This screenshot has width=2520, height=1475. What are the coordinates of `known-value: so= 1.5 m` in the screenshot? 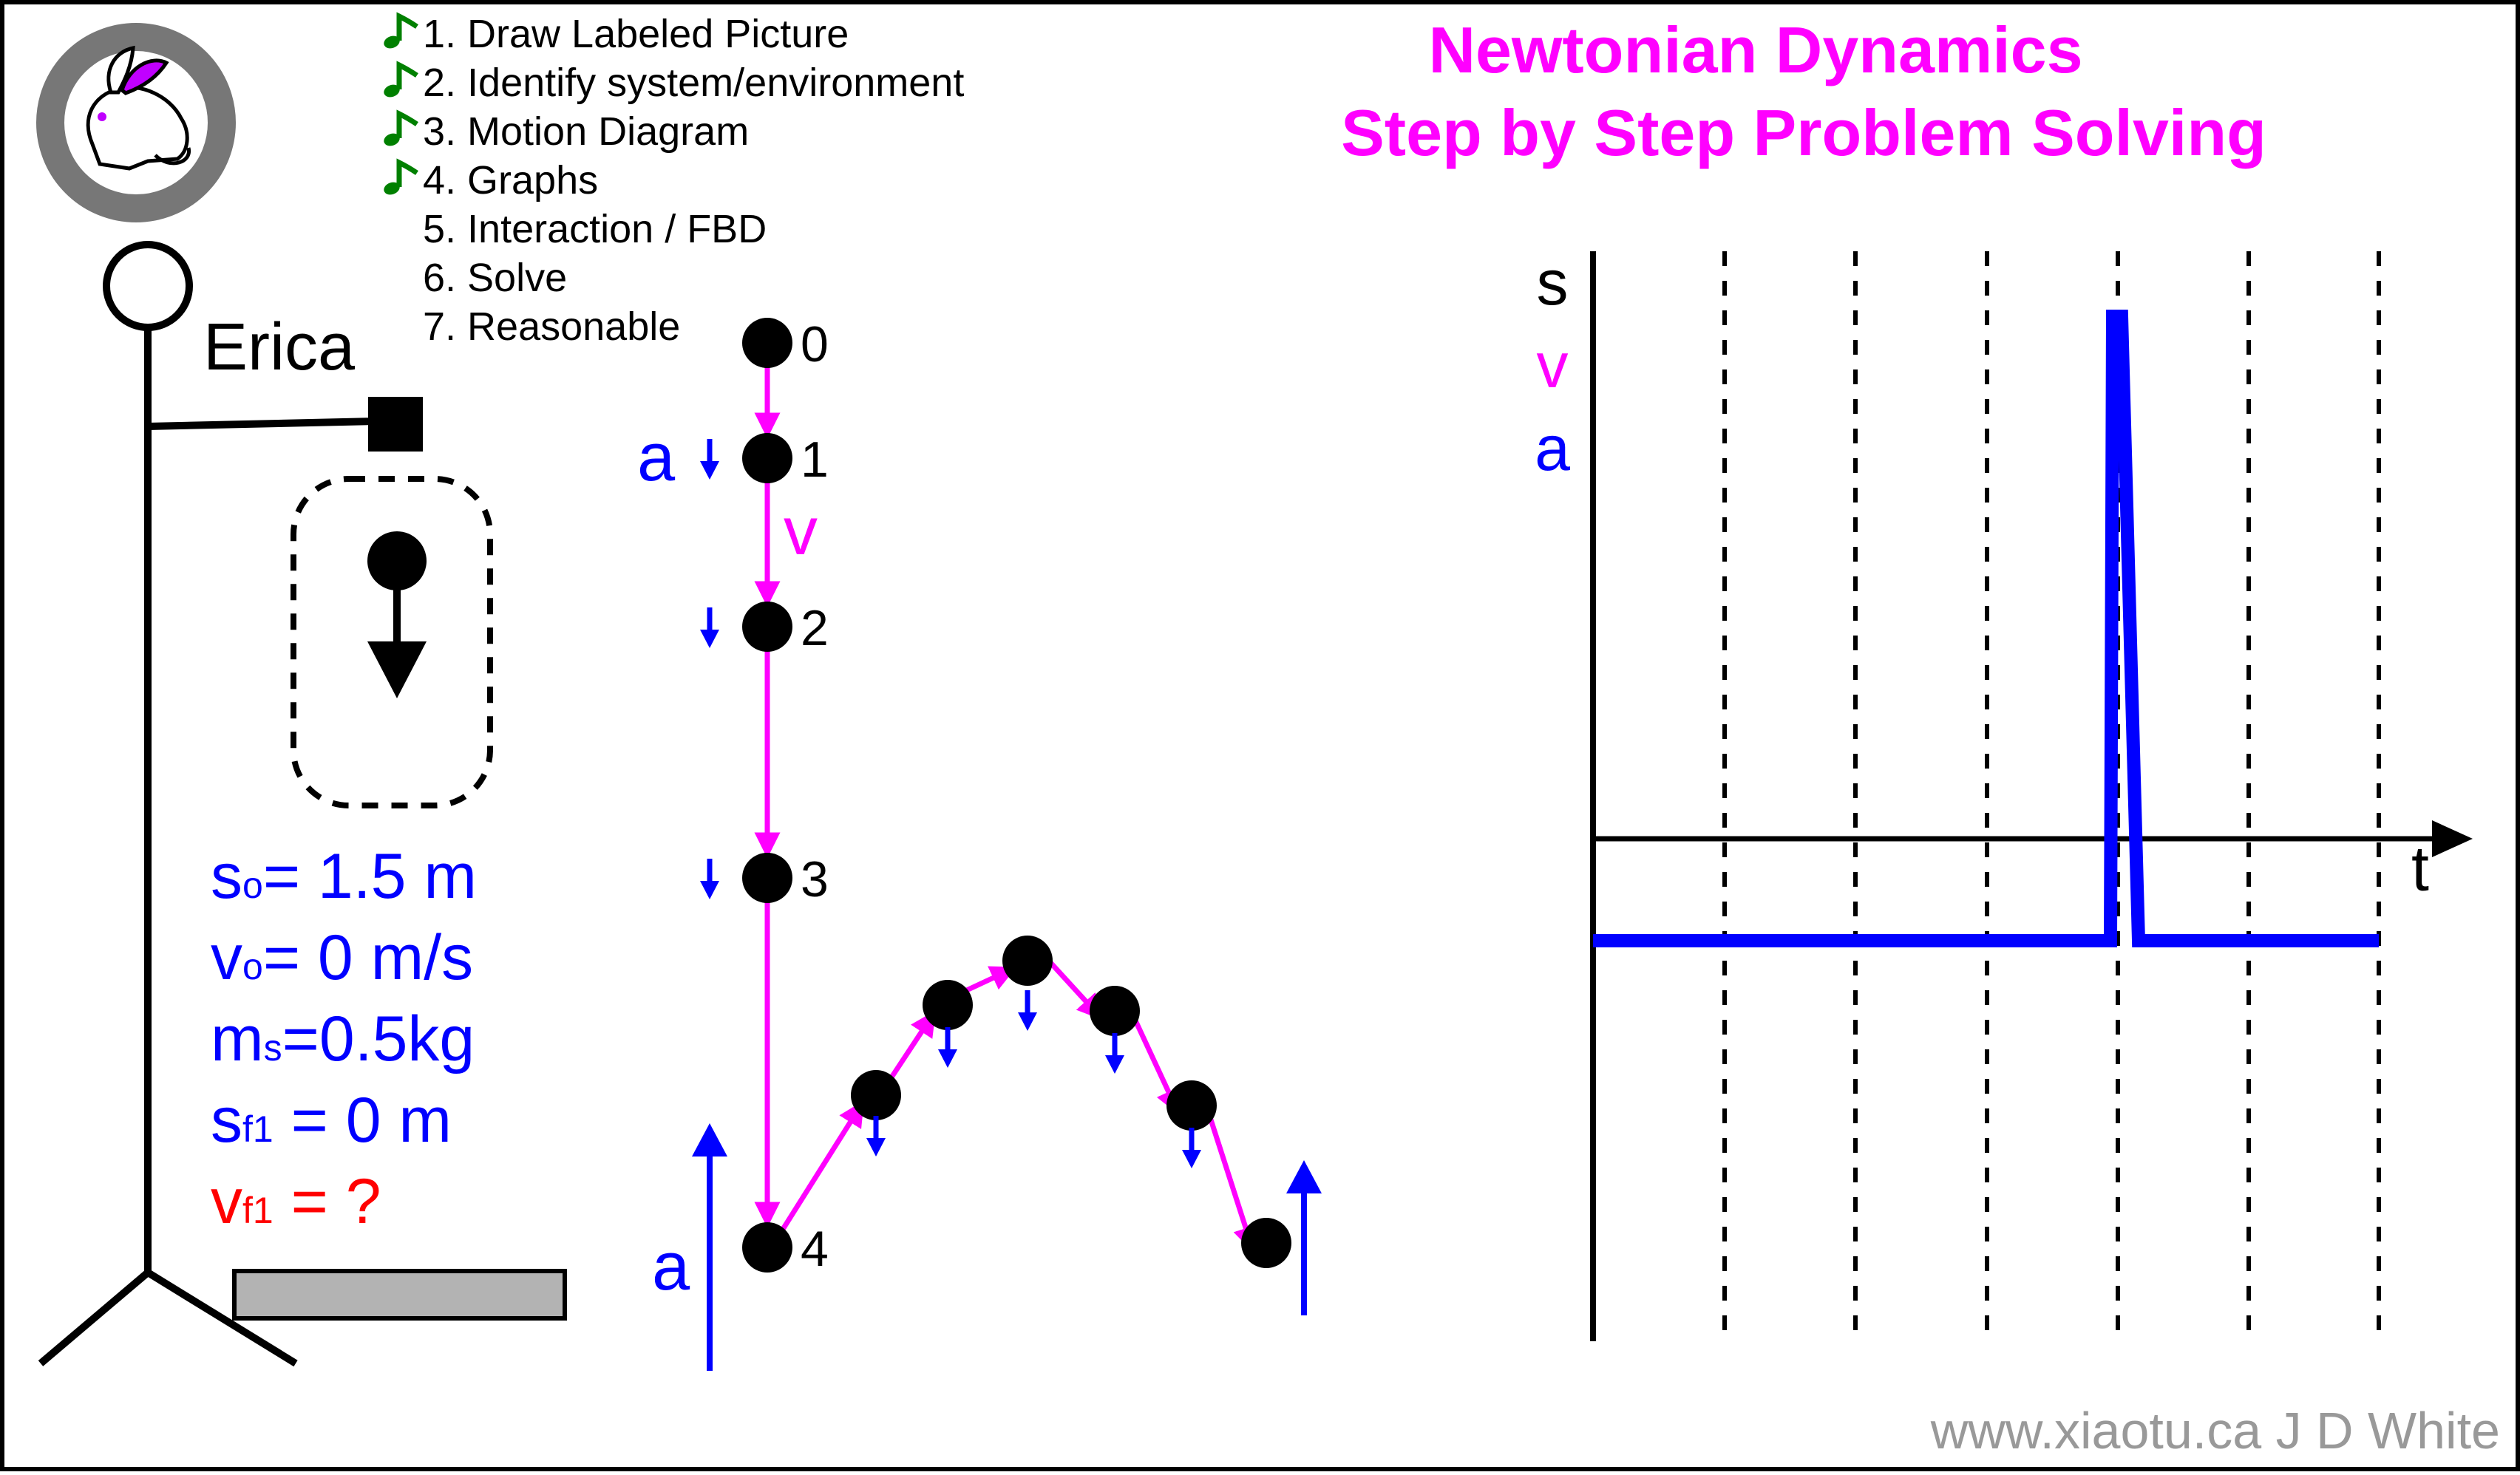 It's located at (344, 877).